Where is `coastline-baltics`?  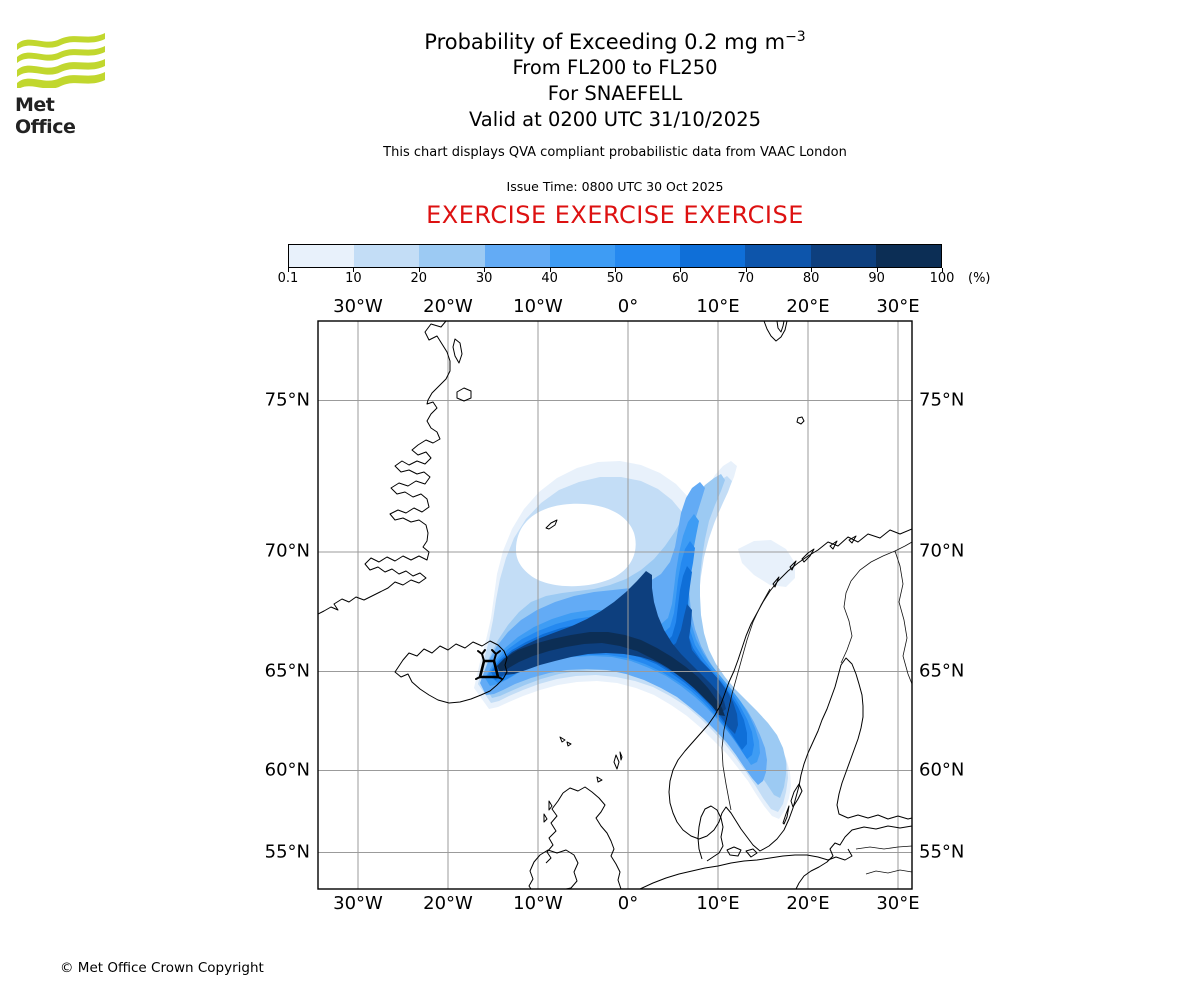 coastline-baltics is located at coordinates (853, 857).